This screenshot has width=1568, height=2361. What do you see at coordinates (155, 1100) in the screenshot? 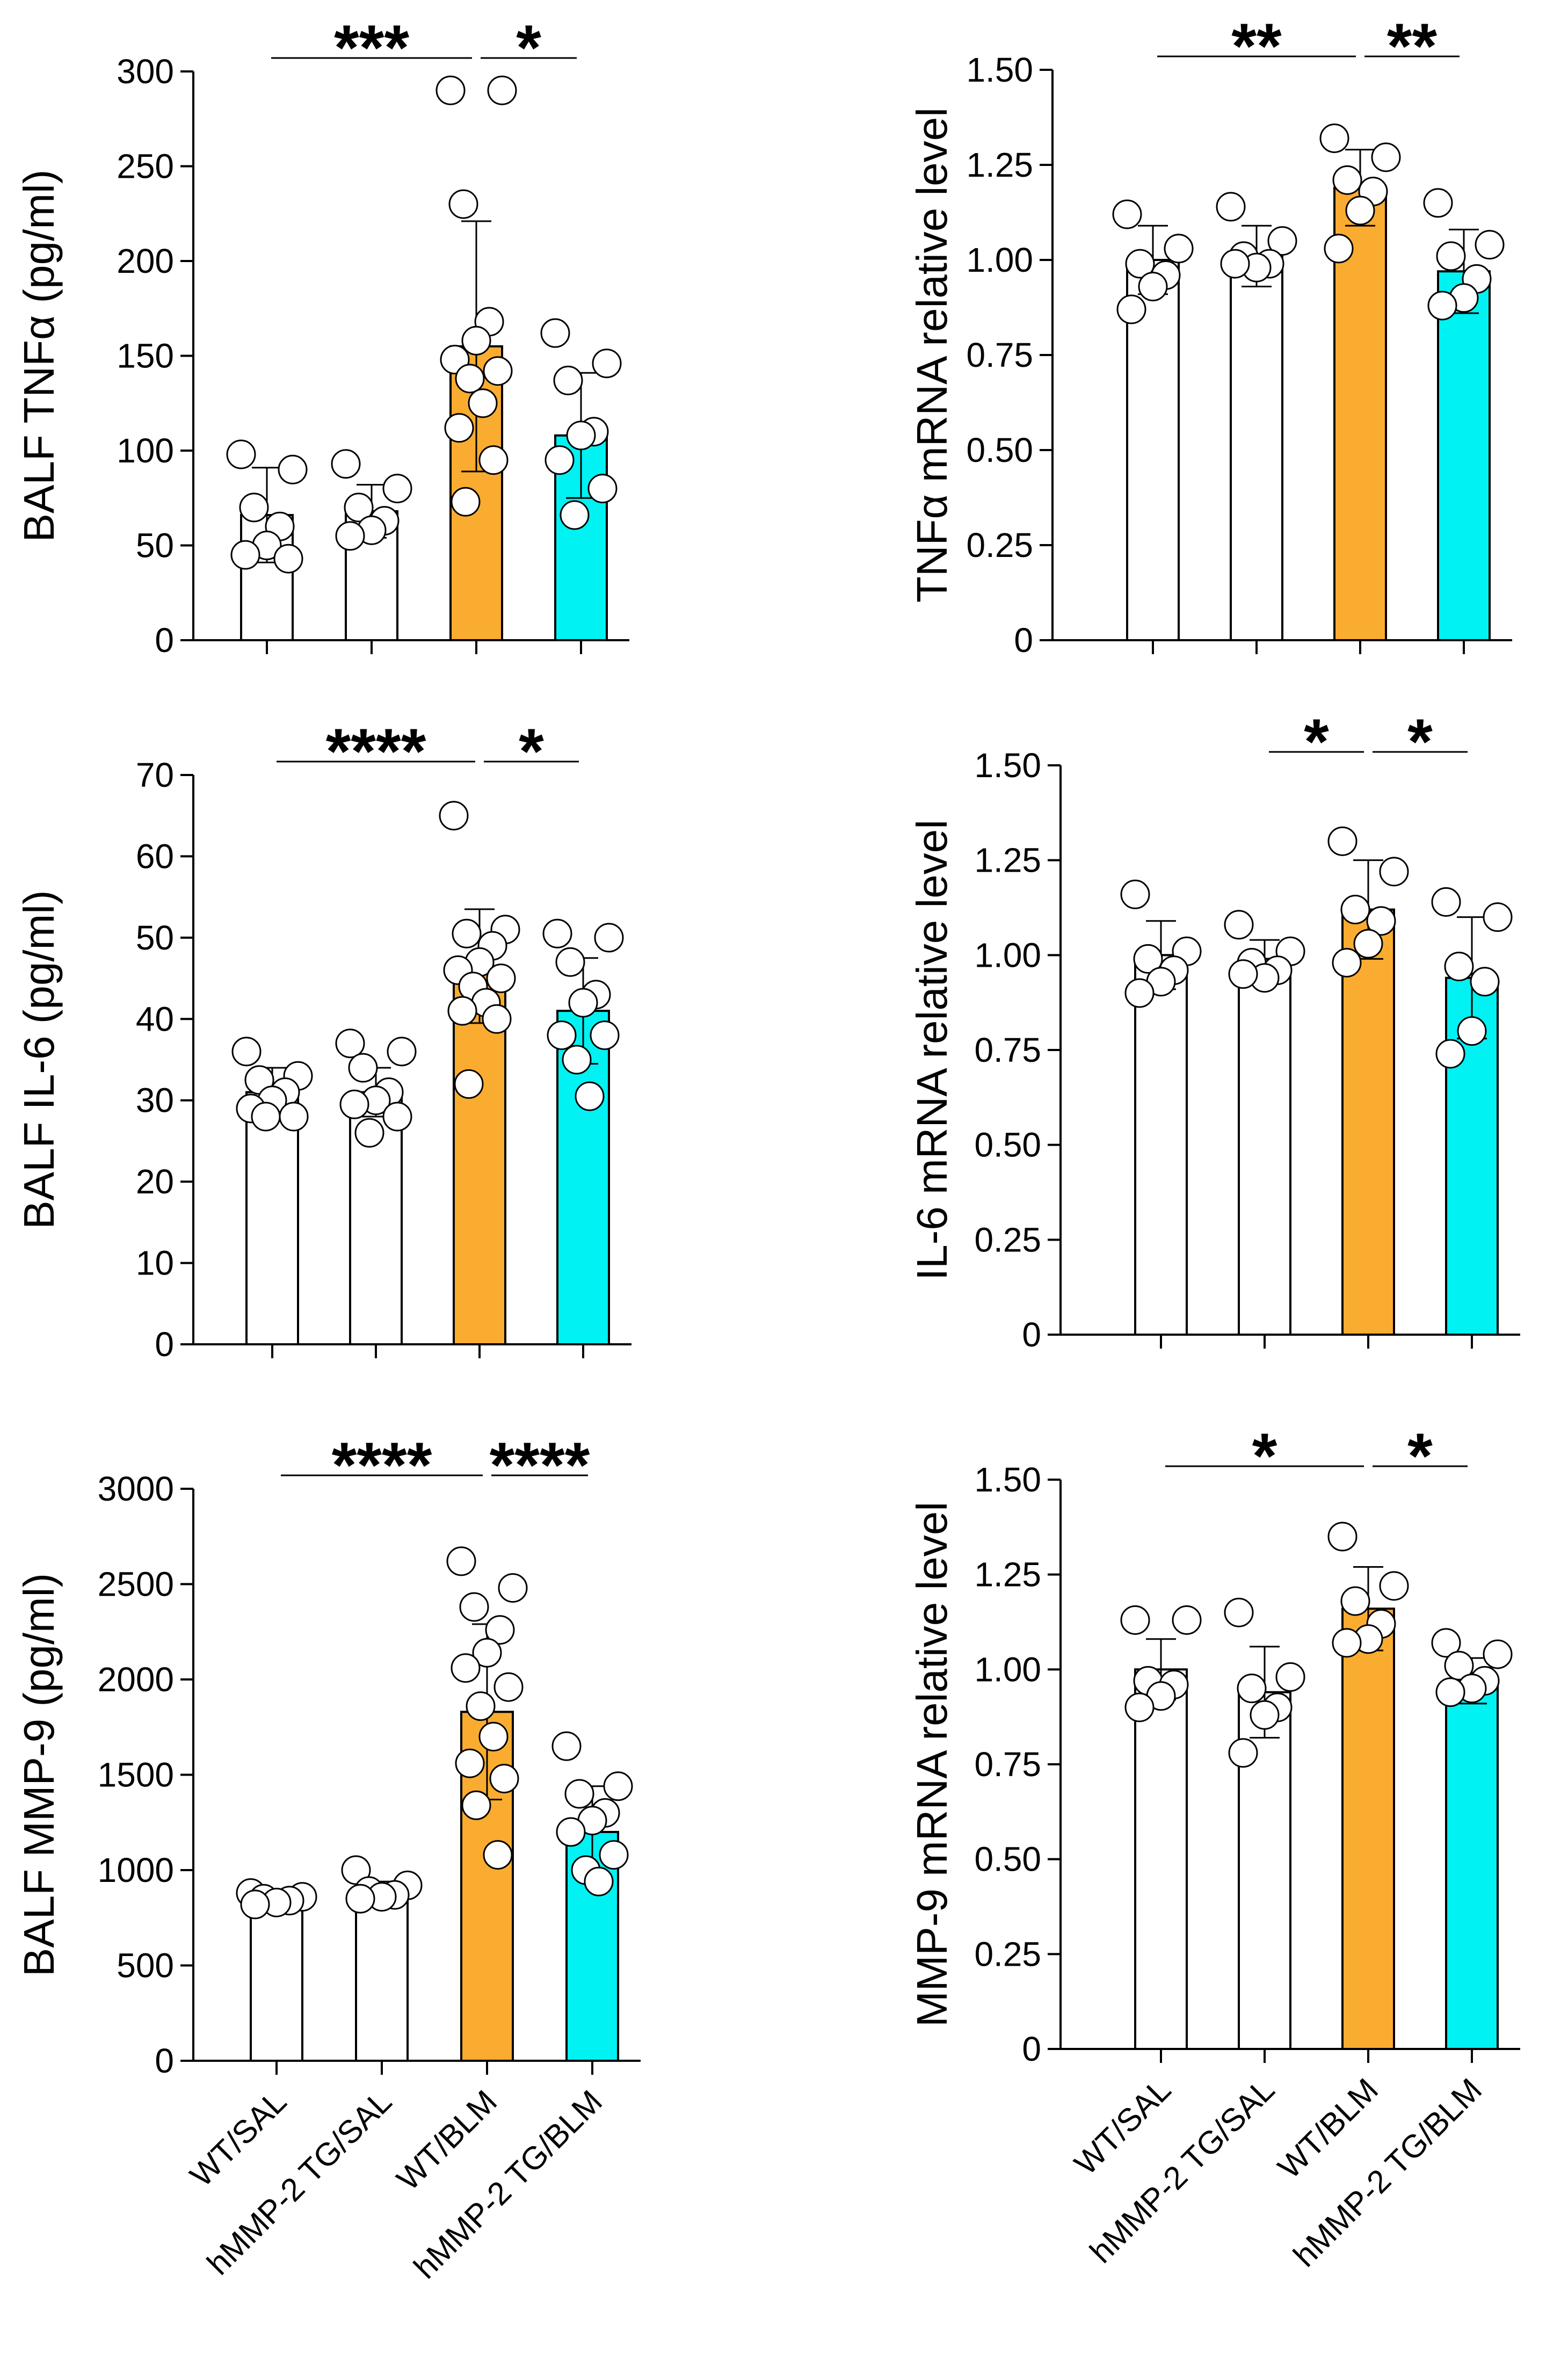
I see `y-tick-label: 30` at bounding box center [155, 1100].